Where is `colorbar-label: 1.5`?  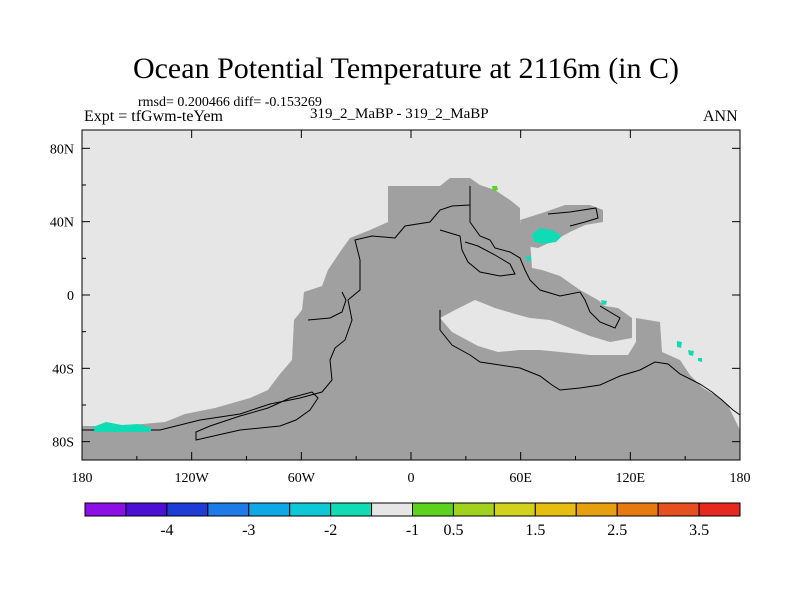
colorbar-label: 1.5 is located at coordinates (535, 530).